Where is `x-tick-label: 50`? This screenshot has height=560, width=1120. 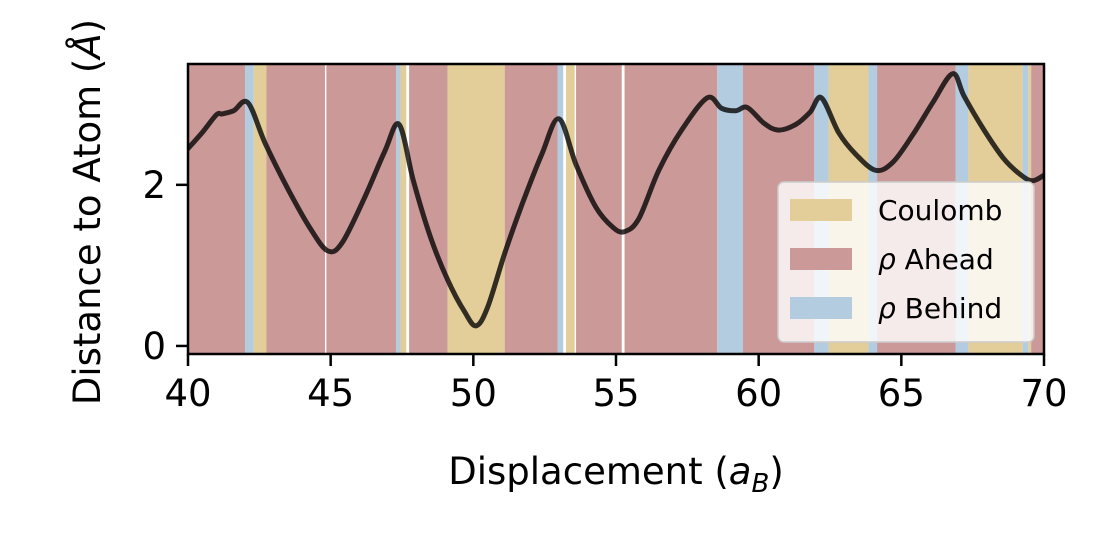 x-tick-label: 50 is located at coordinates (473, 393).